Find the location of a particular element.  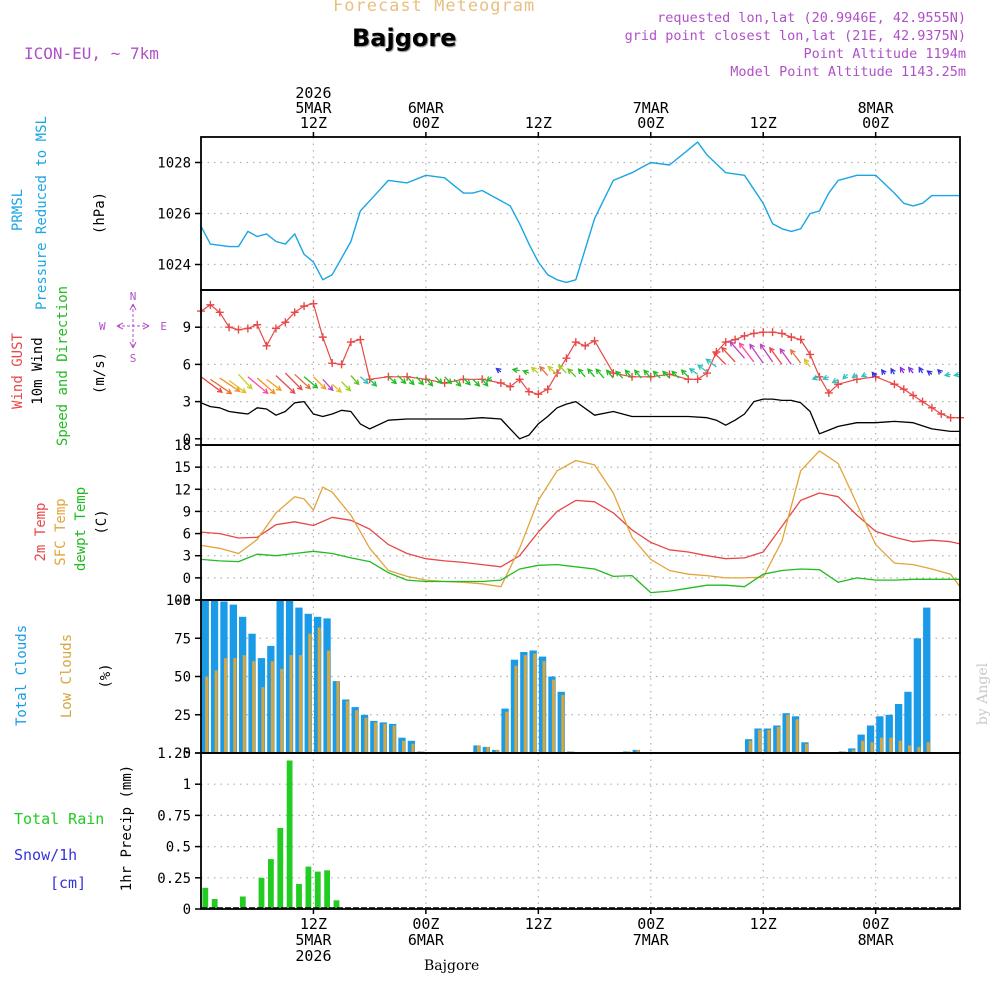

y-tick-label: 18 is located at coordinates (182, 446).